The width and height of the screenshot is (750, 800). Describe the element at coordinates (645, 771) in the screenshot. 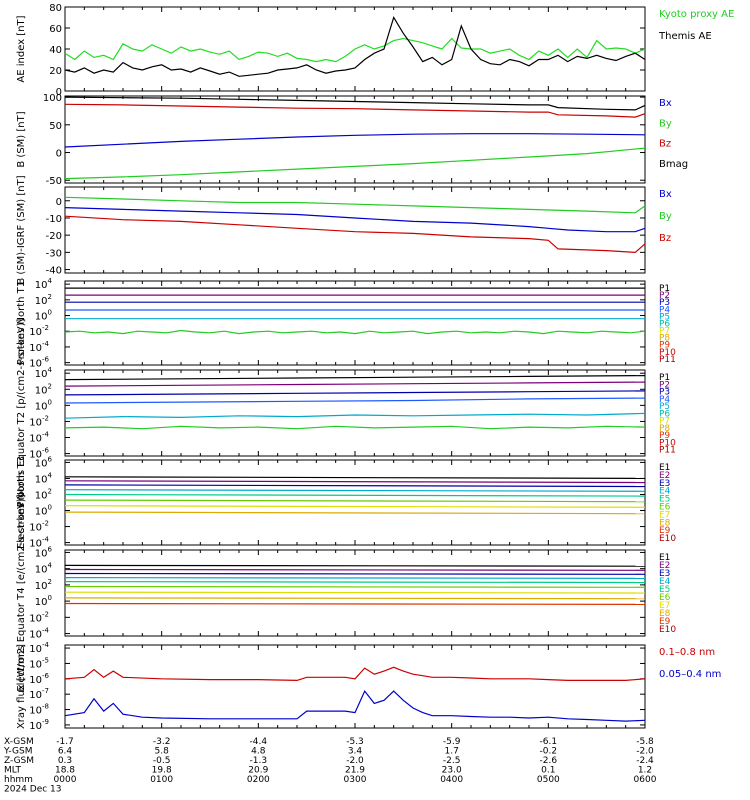

I see `x-tick-value: 1.2` at that location.